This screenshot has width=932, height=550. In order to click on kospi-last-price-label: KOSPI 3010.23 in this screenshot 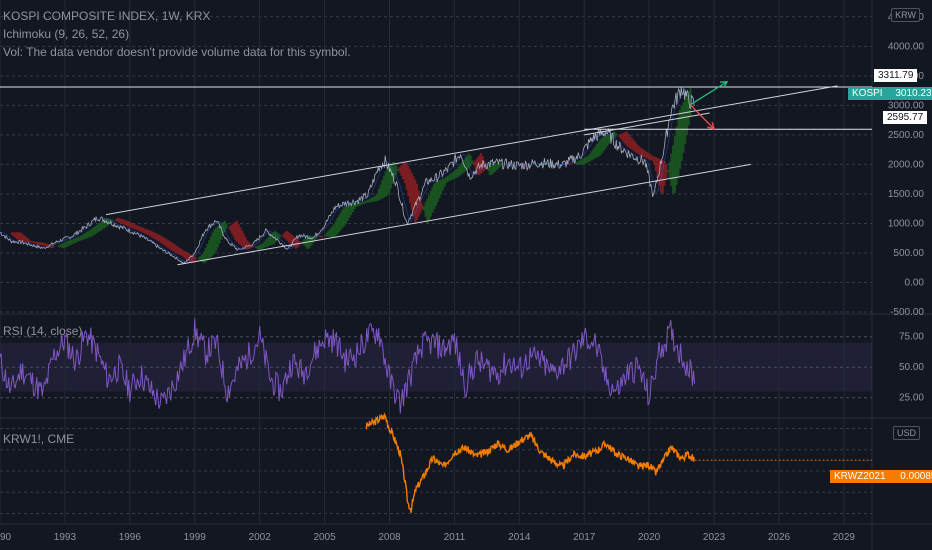, I will do `click(890, 93)`.